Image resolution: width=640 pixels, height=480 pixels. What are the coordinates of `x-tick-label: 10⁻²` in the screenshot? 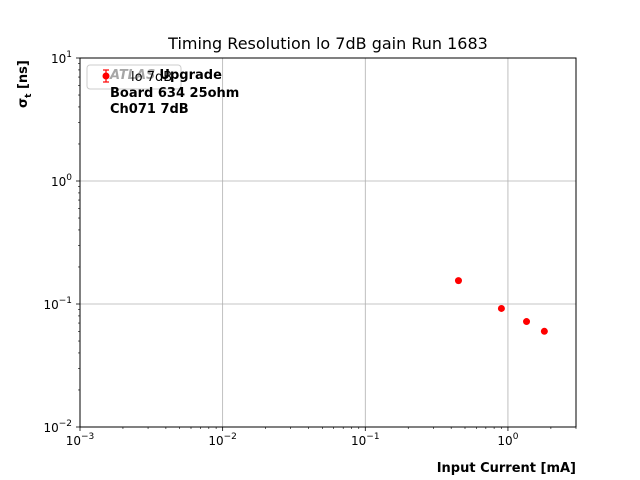 It's located at (222, 440).